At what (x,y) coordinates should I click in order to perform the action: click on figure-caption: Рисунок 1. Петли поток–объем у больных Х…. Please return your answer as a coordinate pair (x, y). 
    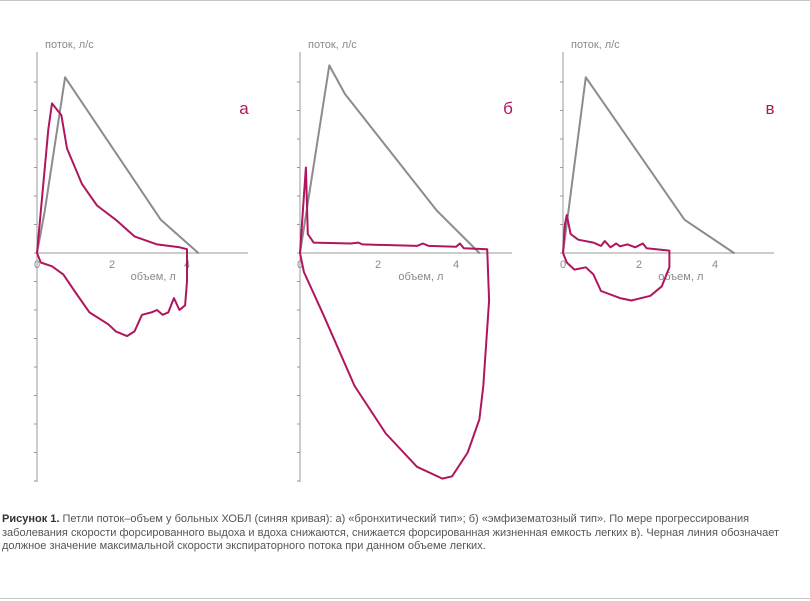
    Looking at the image, I should click on (402, 533).